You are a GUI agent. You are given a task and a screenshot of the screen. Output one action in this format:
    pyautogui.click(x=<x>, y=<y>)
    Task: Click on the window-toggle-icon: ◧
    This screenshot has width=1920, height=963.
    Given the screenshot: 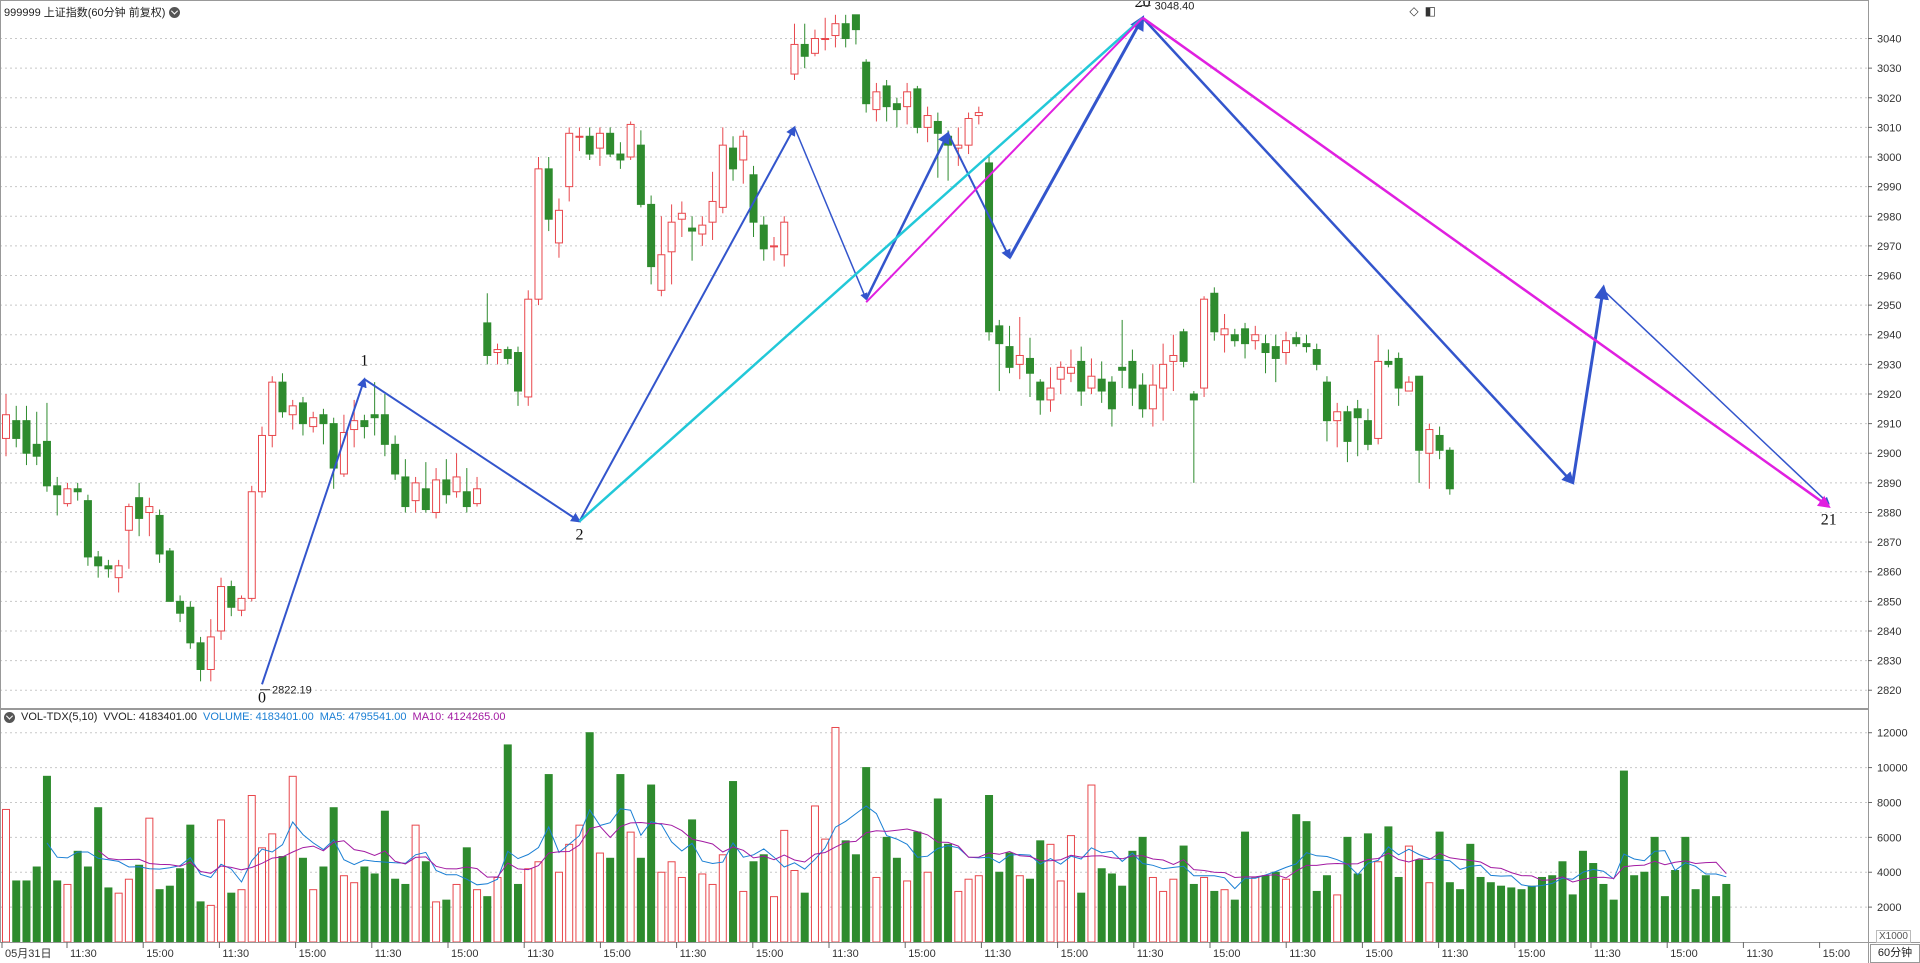 What is the action you would take?
    pyautogui.click(x=1430, y=11)
    